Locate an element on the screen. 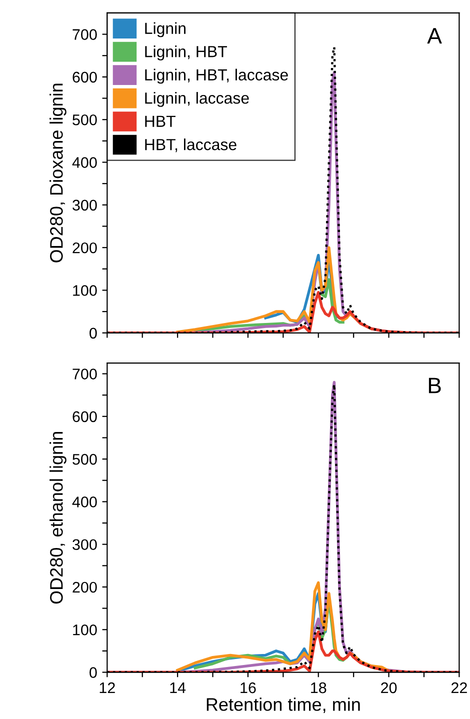 The height and width of the screenshot is (719, 470). x-axis-title: Retention time, min is located at coordinates (283, 706).